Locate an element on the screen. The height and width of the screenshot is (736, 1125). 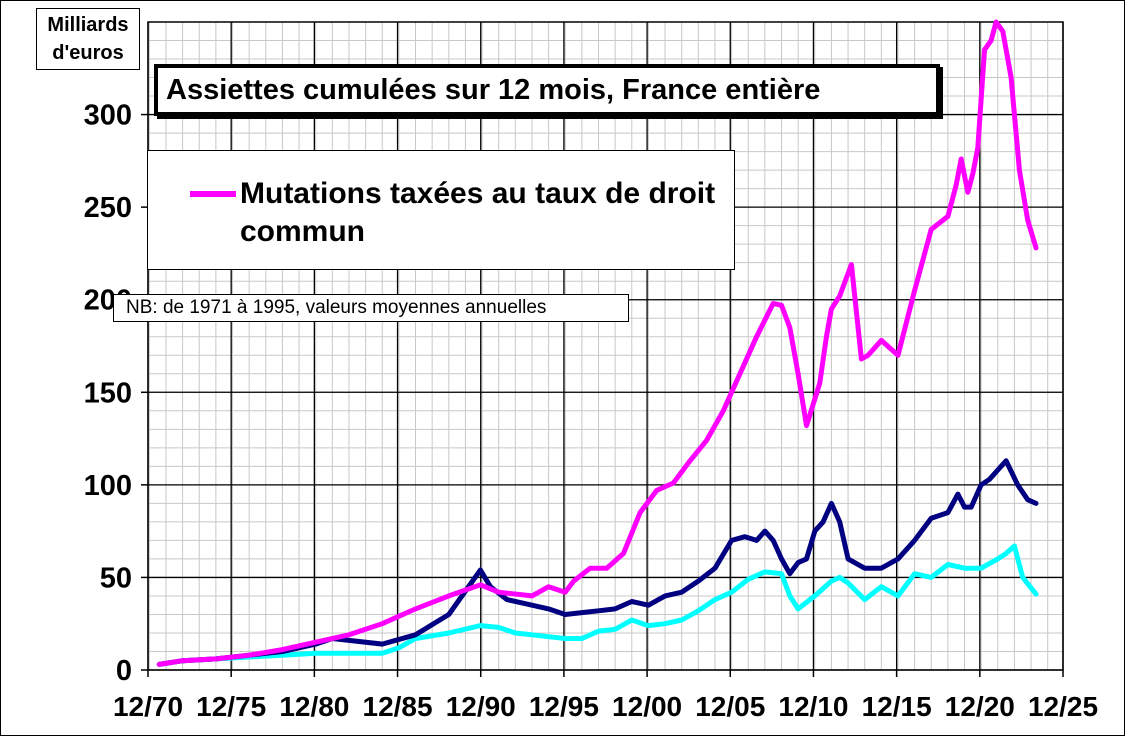
x-tick-label: 12/20 is located at coordinates (980, 706).